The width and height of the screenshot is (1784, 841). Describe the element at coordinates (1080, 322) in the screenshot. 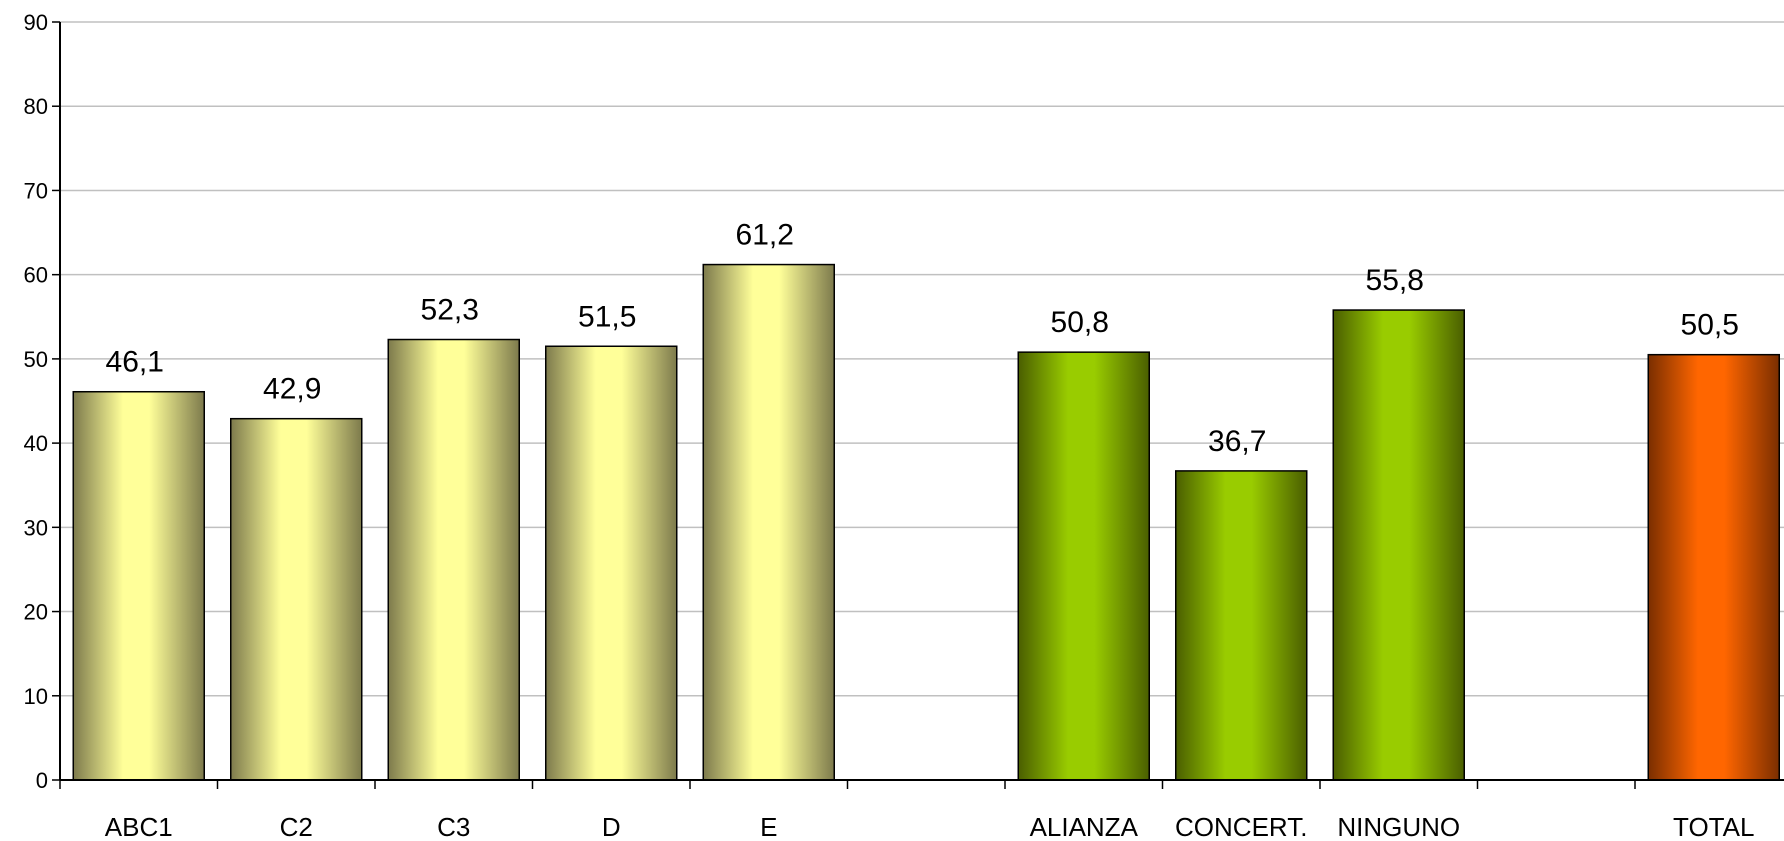

I see `data-label: 50,8` at that location.